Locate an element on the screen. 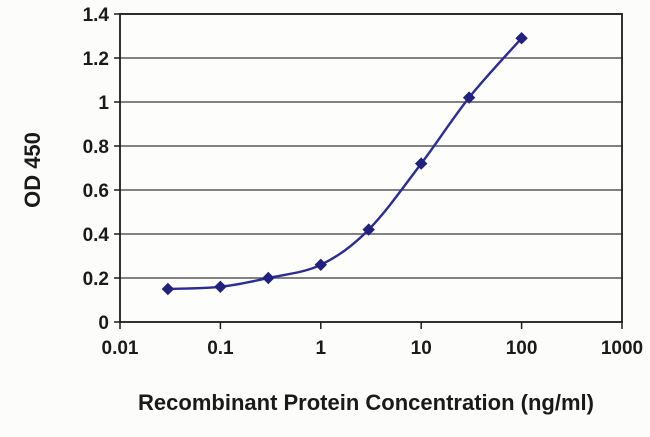 This screenshot has width=650, height=437. x-tick-label: 10 is located at coordinates (421, 348).